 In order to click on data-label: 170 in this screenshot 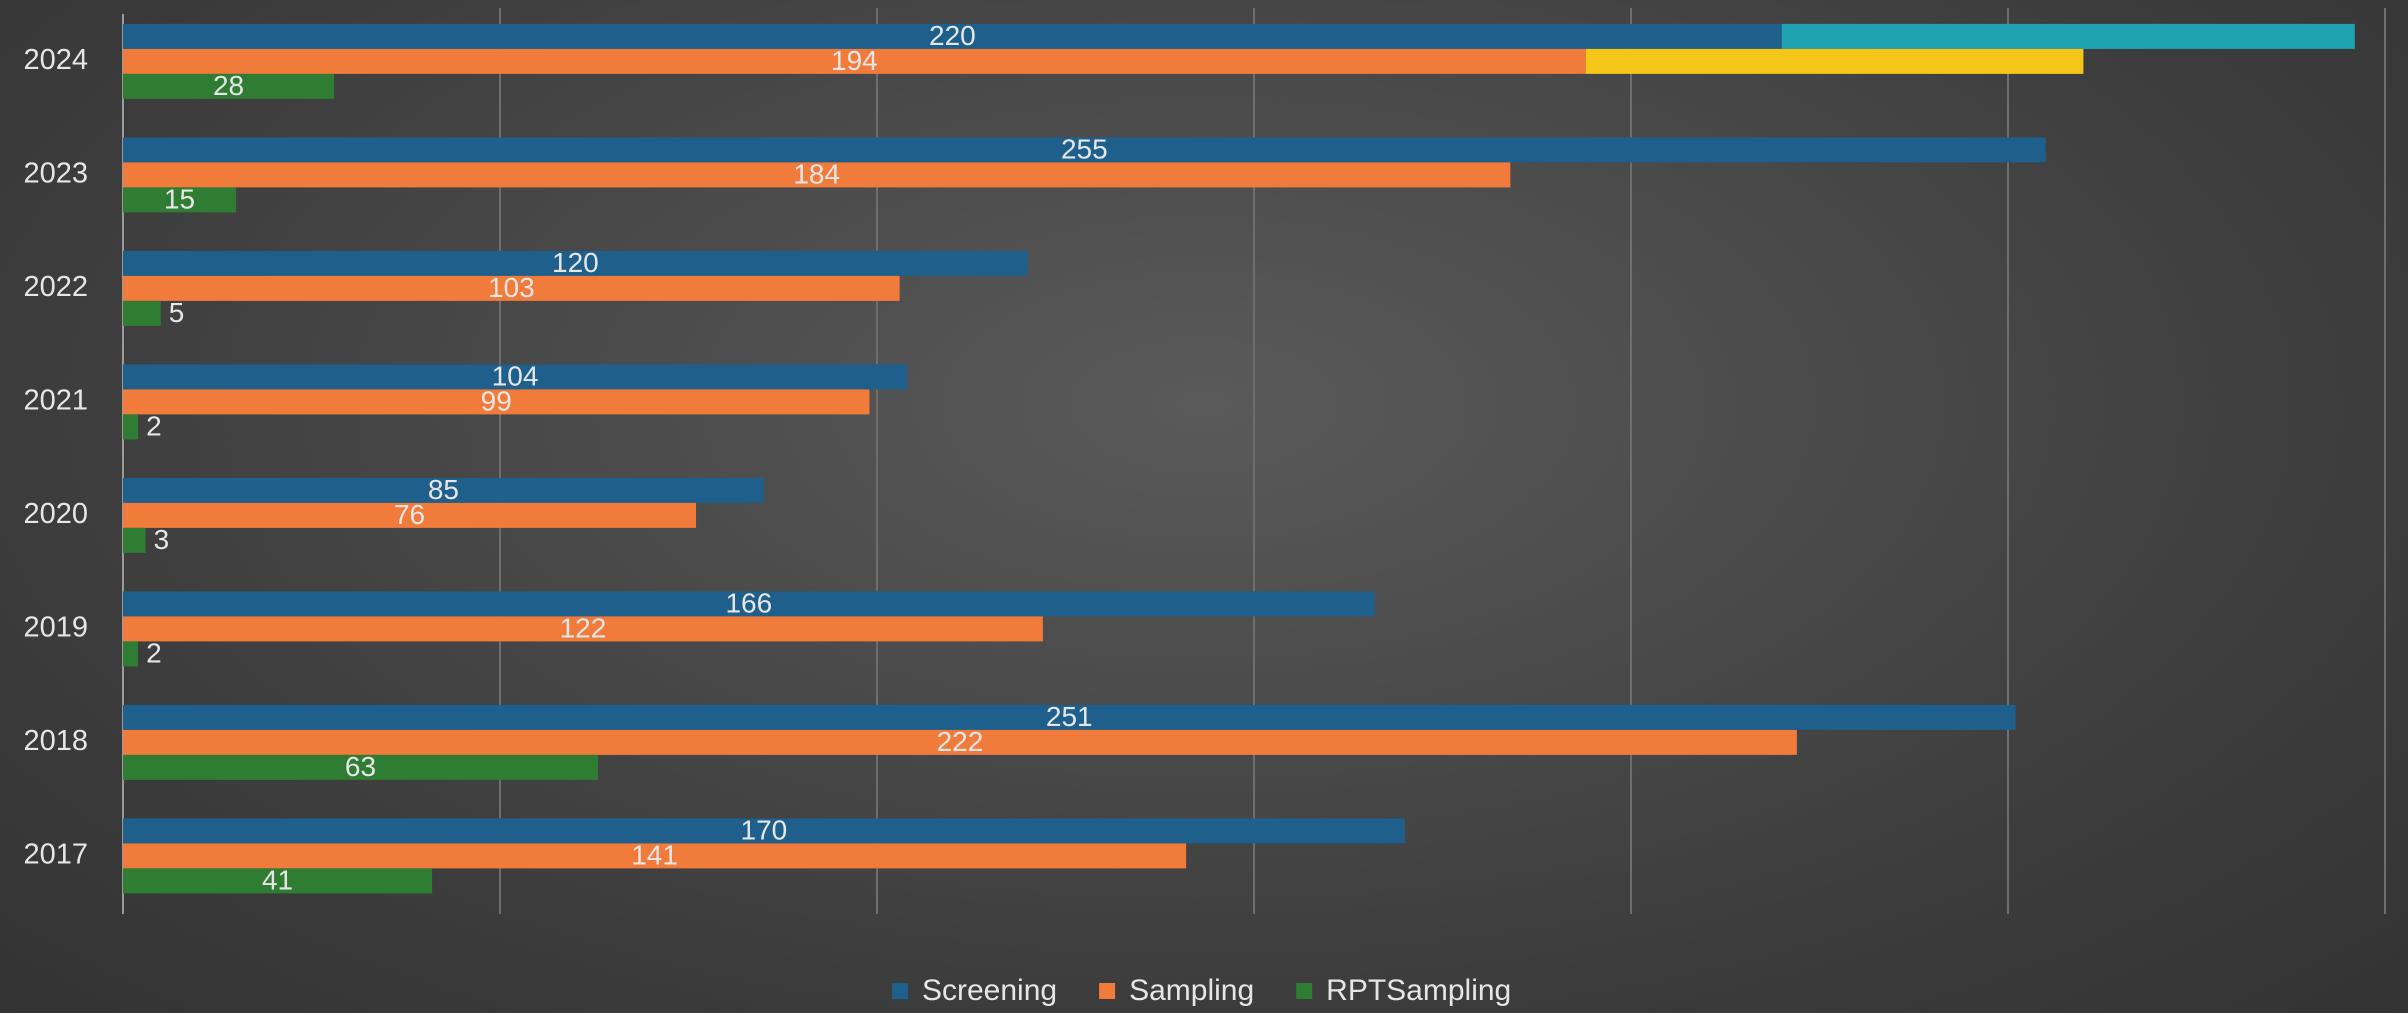, I will do `click(764, 829)`.